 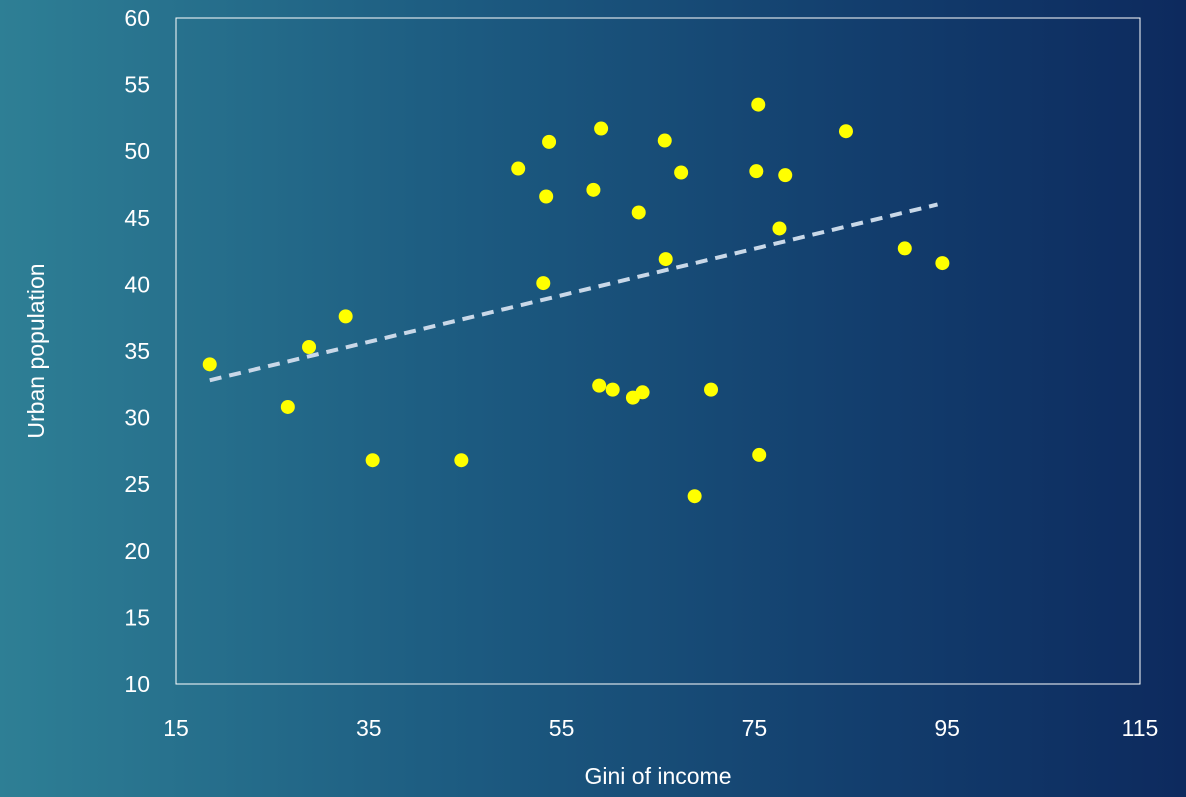 I want to click on y-tick-label: 50, so click(x=137, y=151).